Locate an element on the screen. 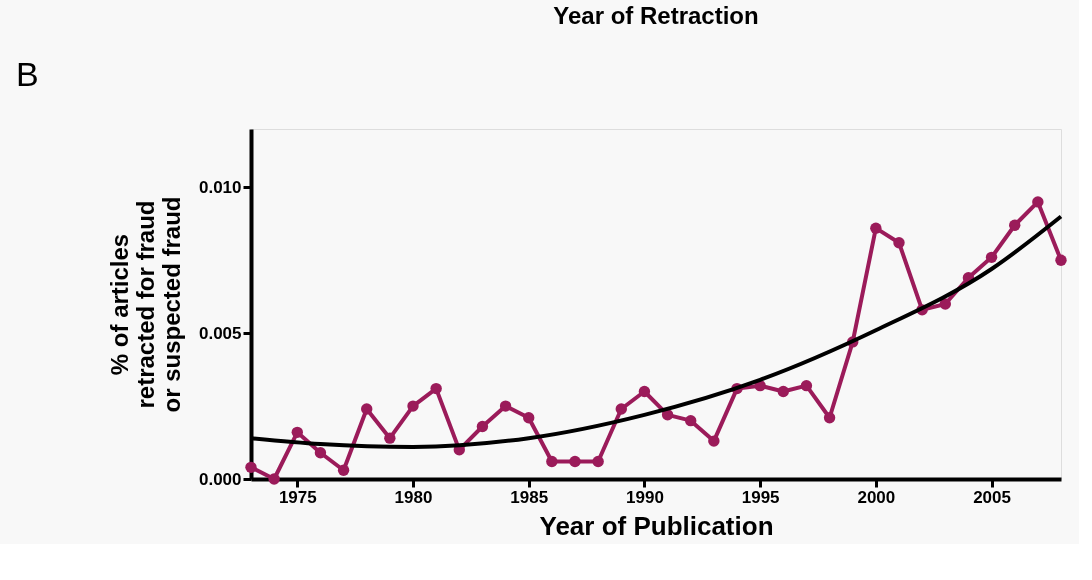 This screenshot has height=580, width=1092. x-tick-label: 2000 is located at coordinates (876, 497).